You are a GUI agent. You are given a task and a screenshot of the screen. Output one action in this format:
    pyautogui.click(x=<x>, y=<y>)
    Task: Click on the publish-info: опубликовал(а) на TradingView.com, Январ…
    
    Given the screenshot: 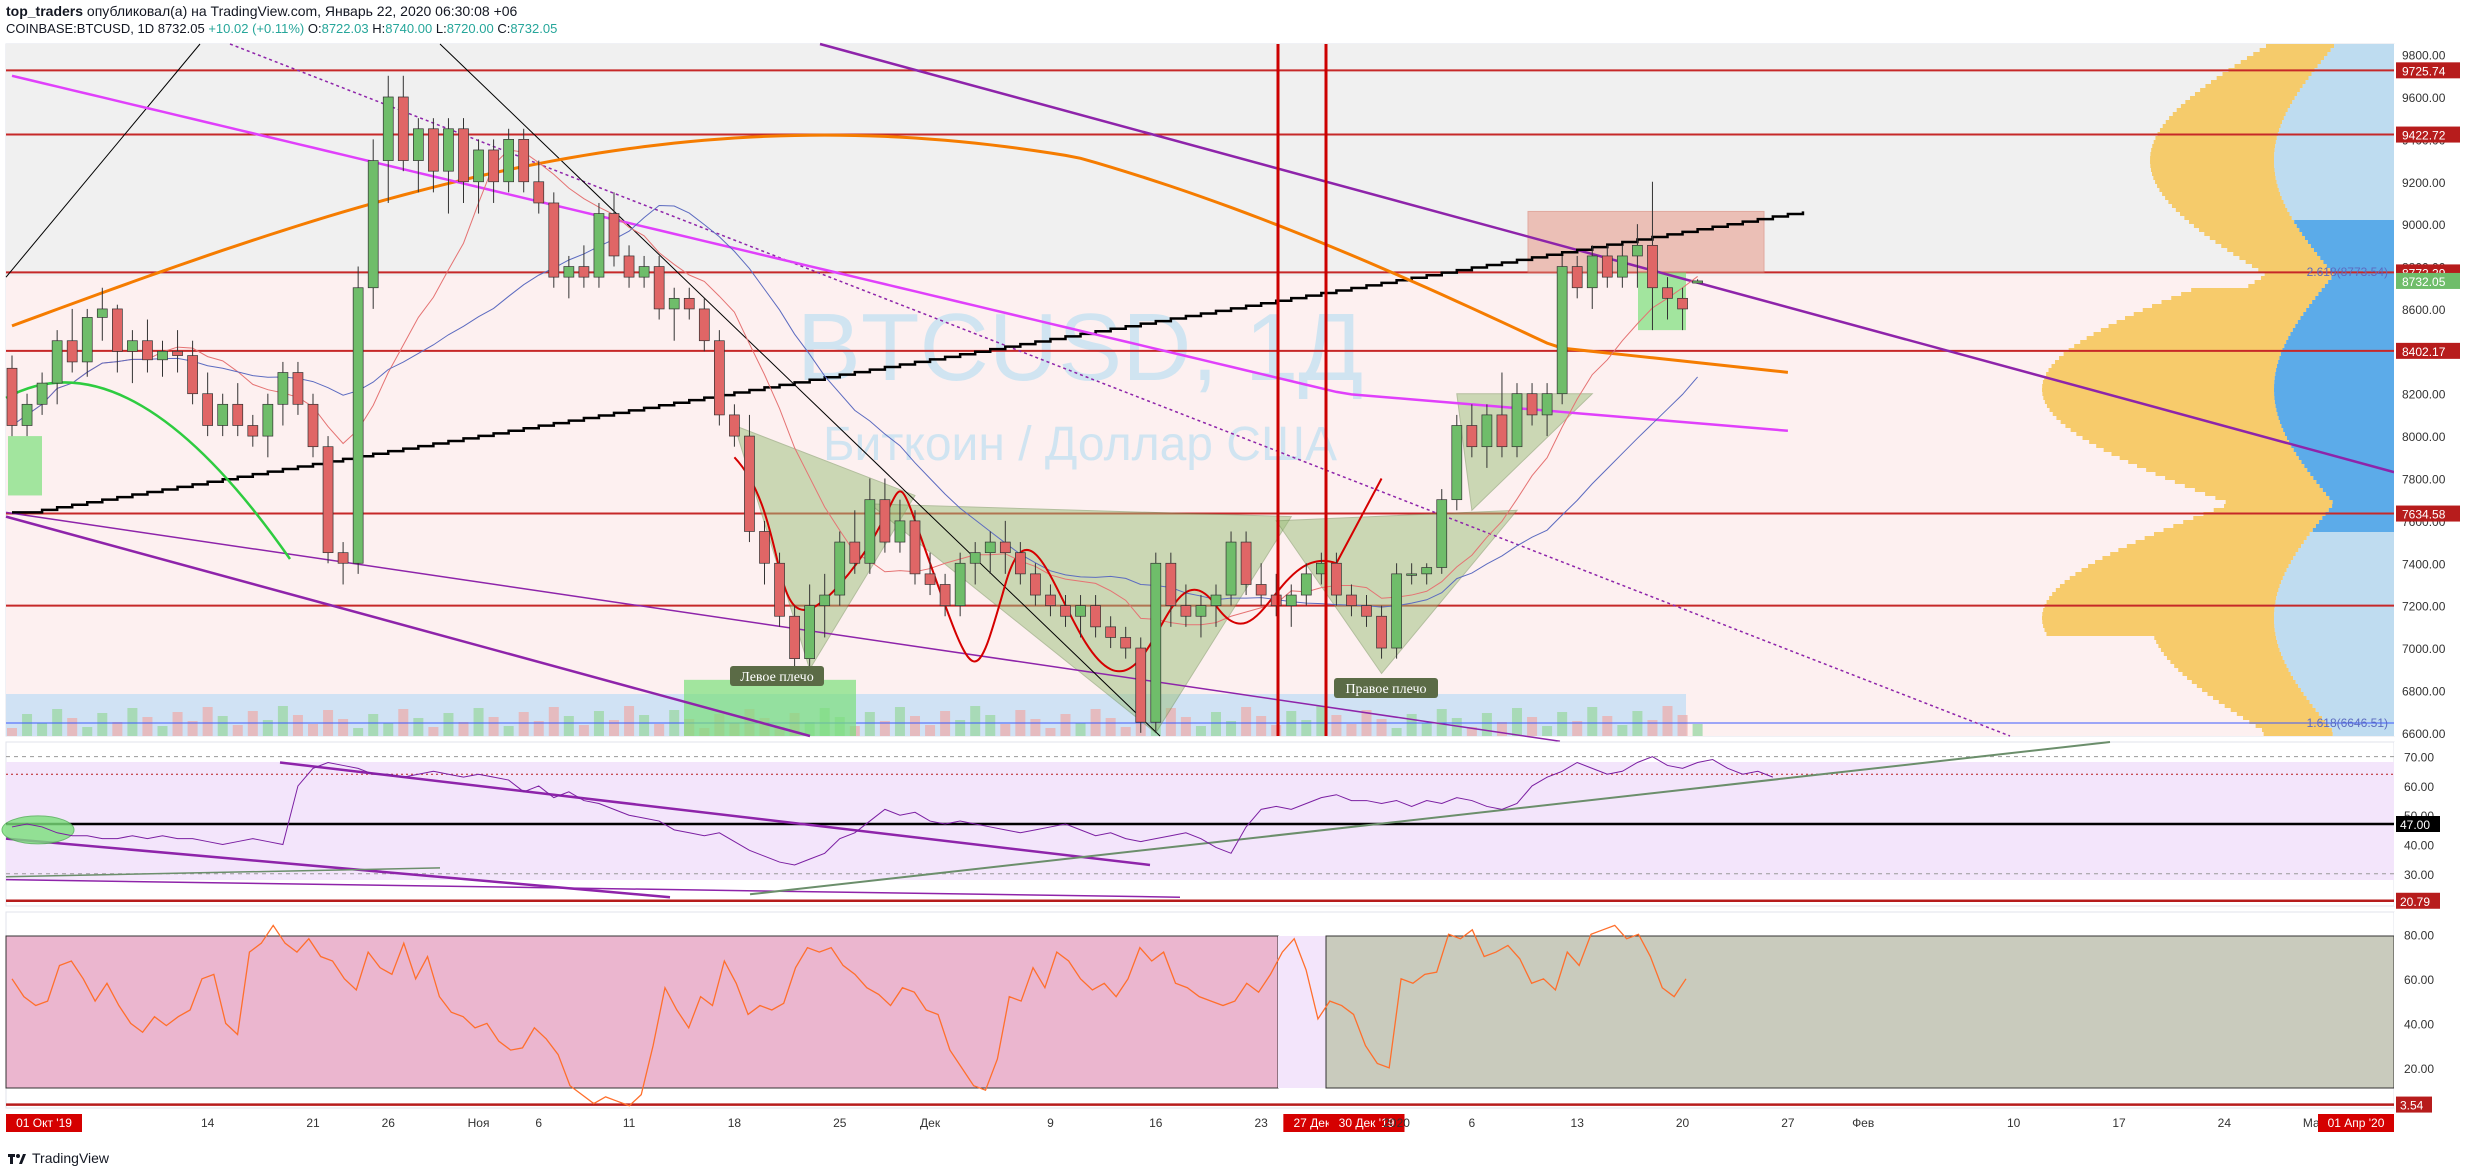 What is the action you would take?
    pyautogui.click(x=302, y=11)
    